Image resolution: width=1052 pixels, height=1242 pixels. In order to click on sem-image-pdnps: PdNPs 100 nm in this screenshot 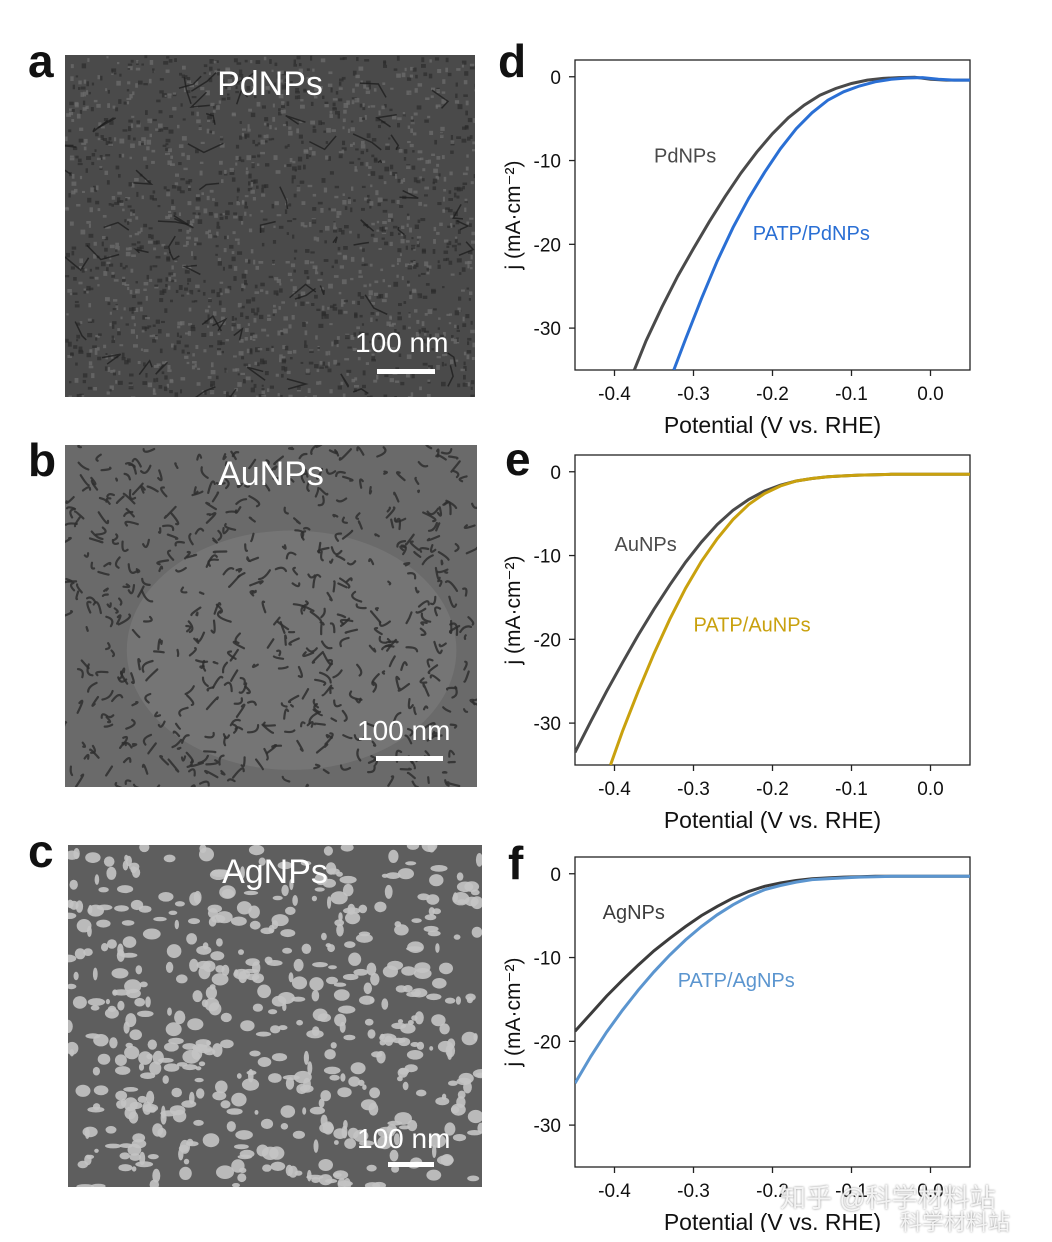, I will do `click(270, 226)`.